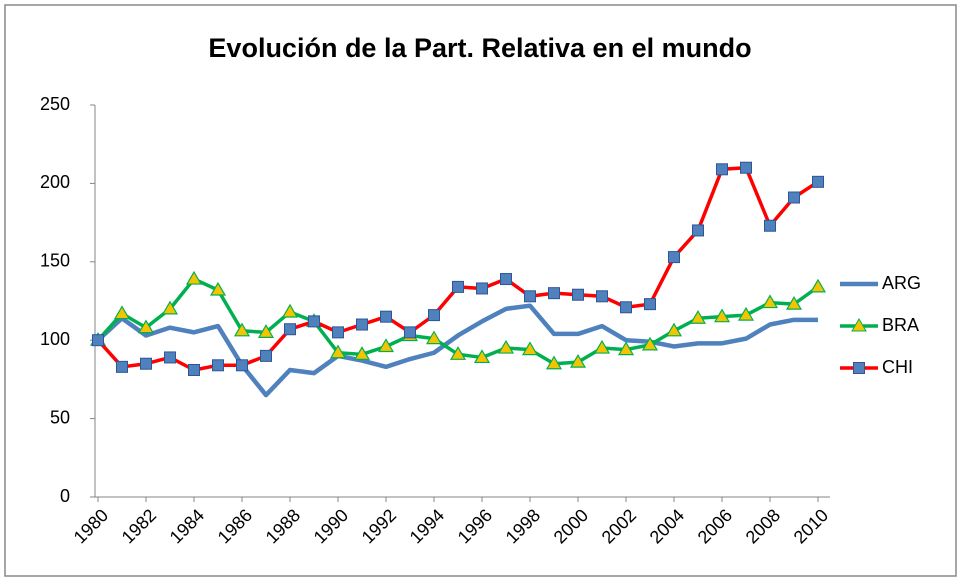  I want to click on y-tick-label: 0, so click(65, 496).